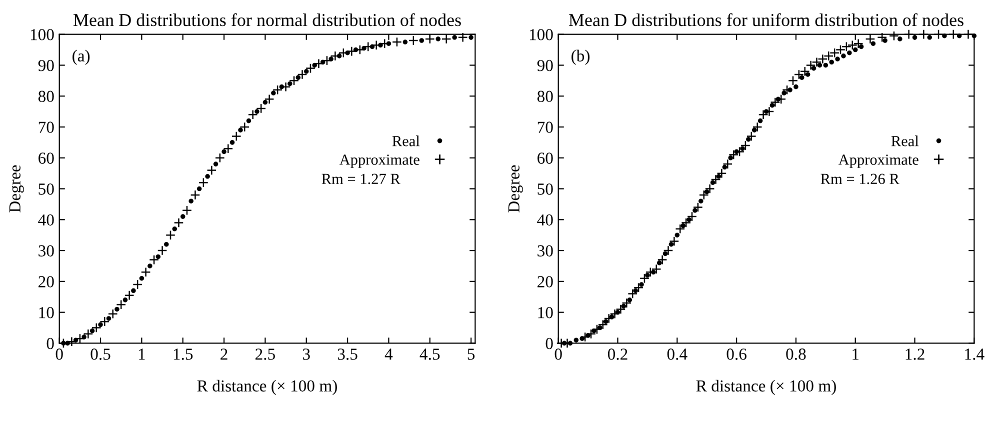  I want to click on annotation: Rm = 1.27 R, so click(361, 179).